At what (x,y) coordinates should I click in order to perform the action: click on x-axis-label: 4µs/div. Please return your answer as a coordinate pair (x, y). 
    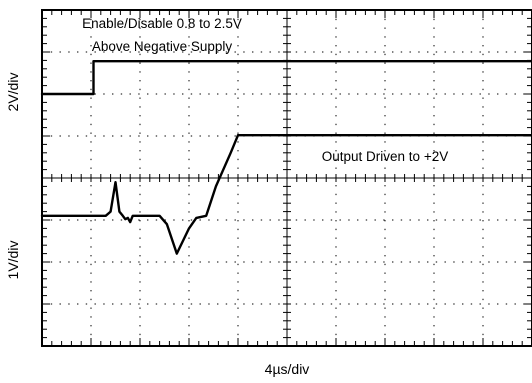
    Looking at the image, I should click on (287, 369).